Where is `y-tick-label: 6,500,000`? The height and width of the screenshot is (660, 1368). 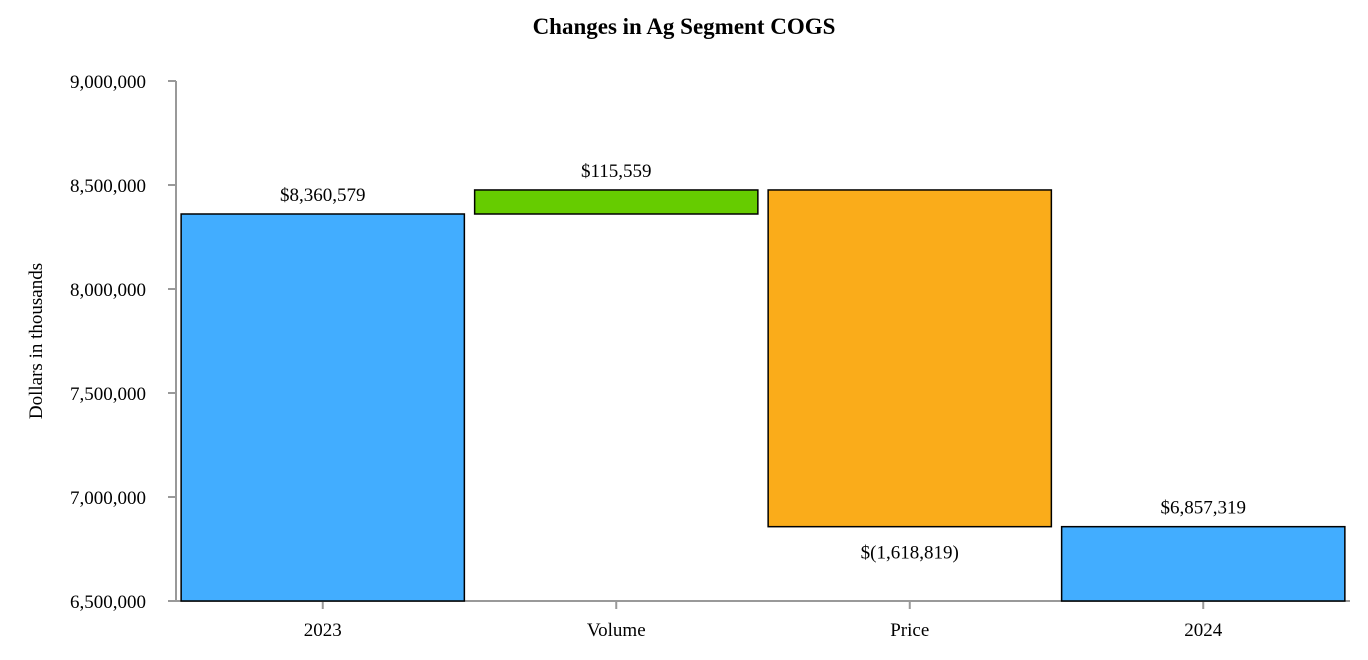
y-tick-label: 6,500,000 is located at coordinates (108, 602).